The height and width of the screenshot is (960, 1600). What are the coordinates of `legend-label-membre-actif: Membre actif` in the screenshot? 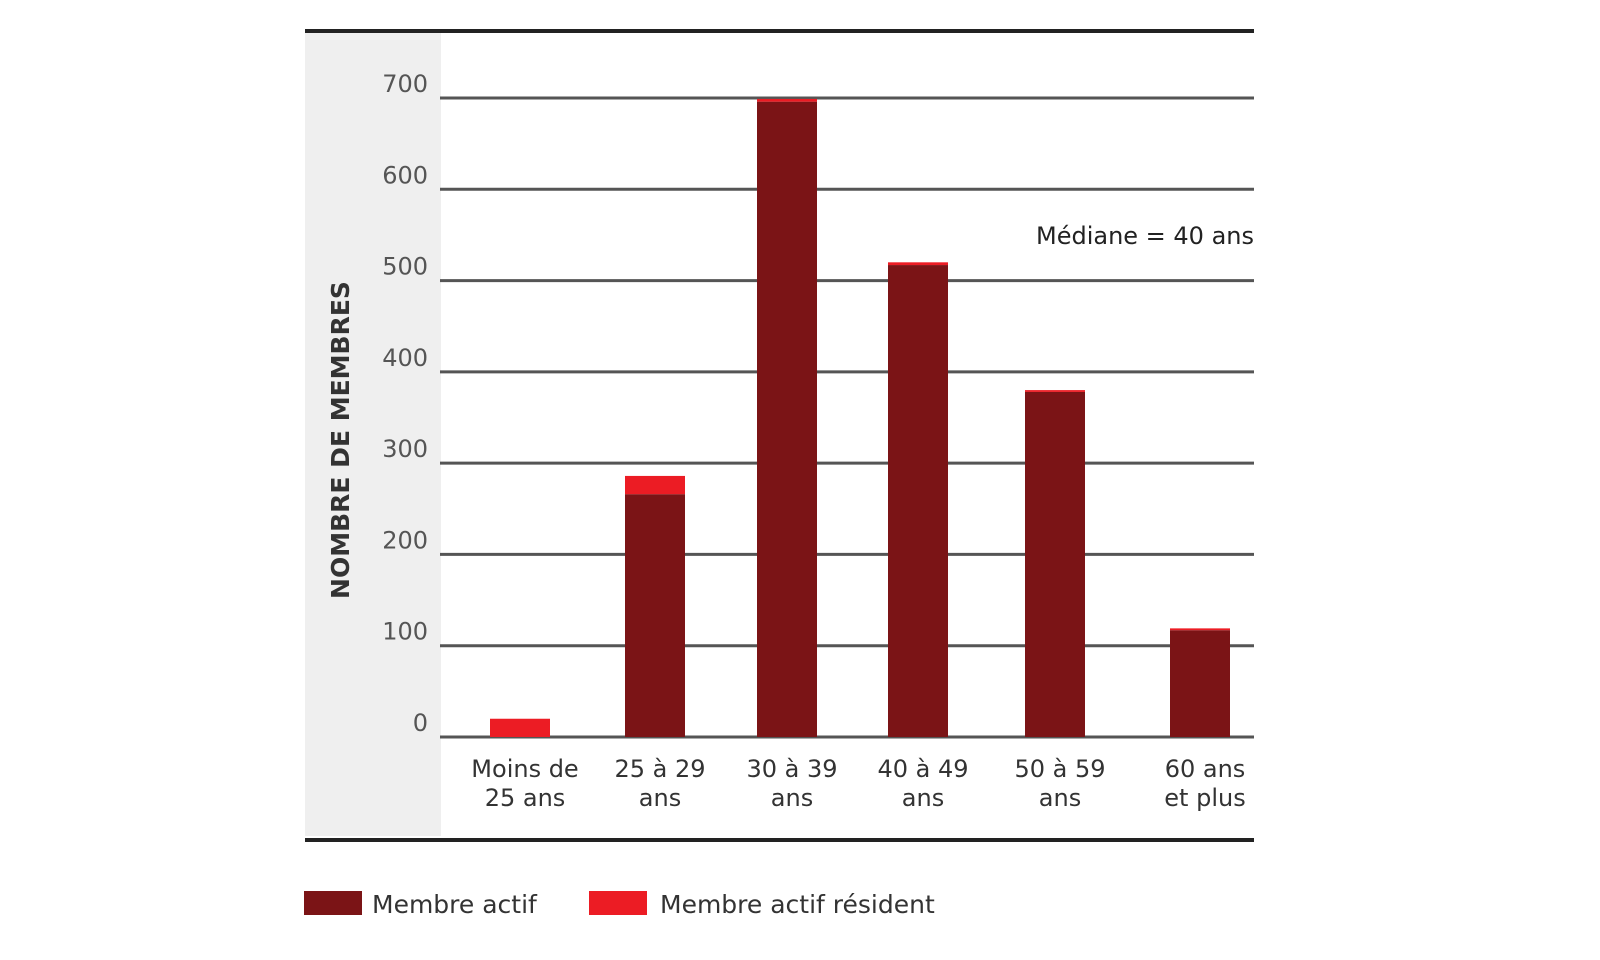 It's located at (455, 904).